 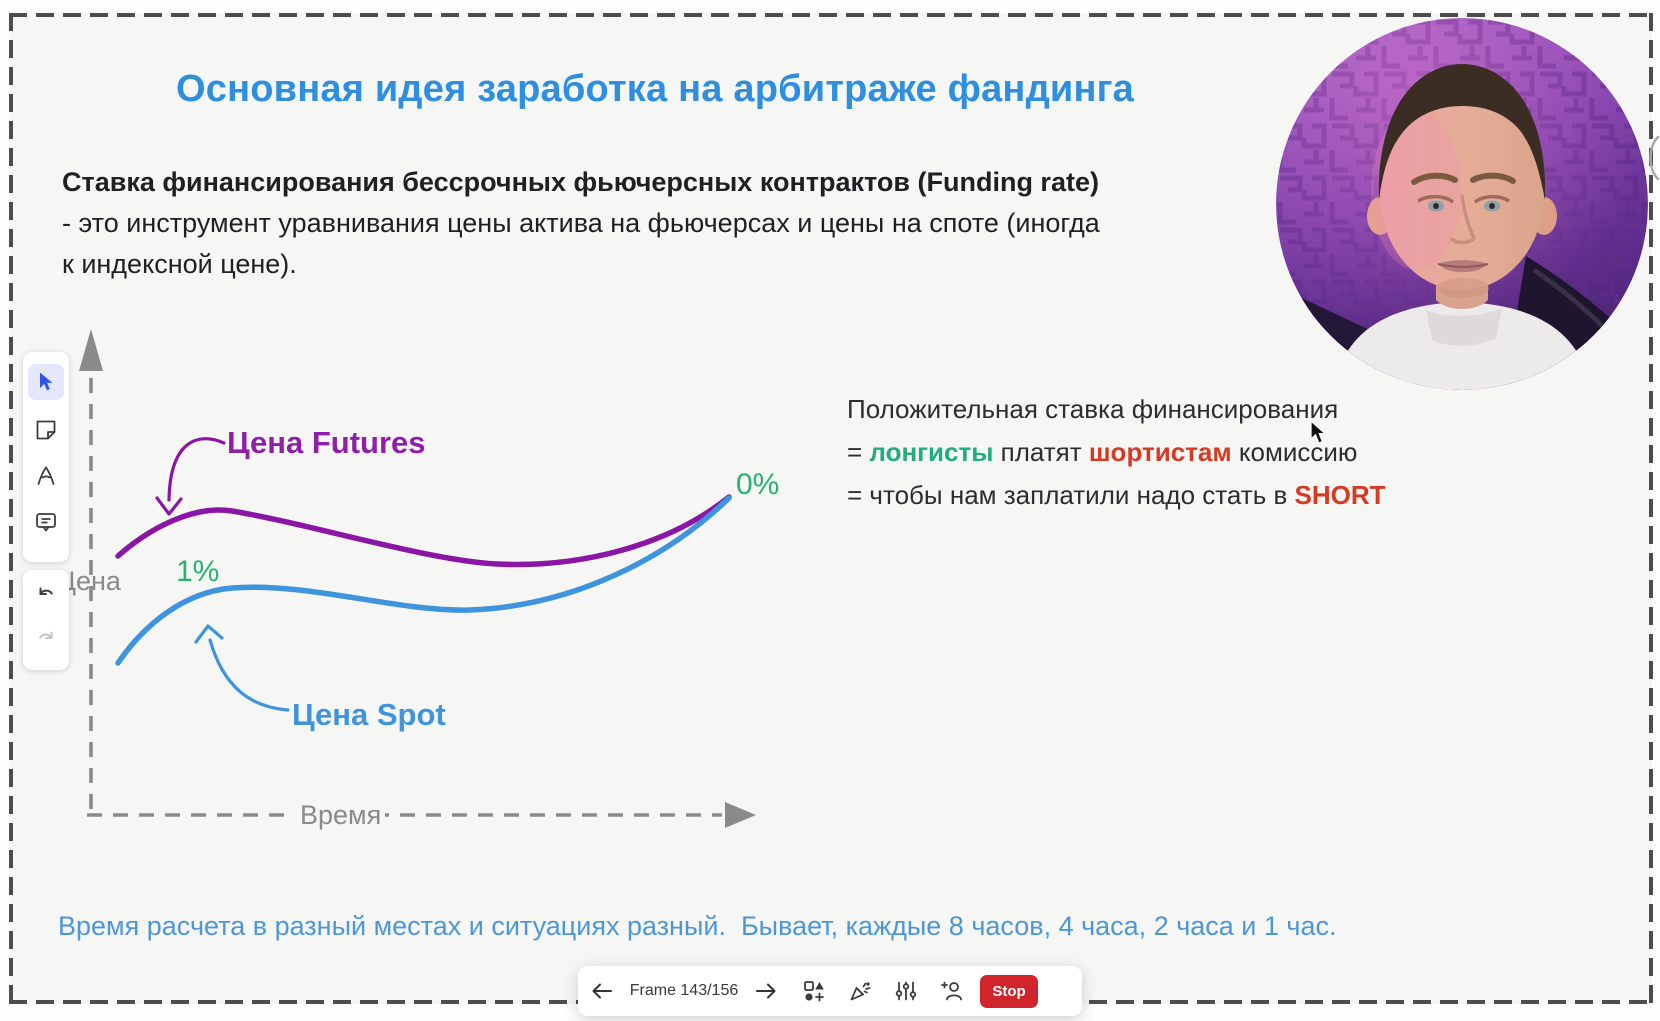 What do you see at coordinates (46, 591) in the screenshot?
I see `undo-icon` at bounding box center [46, 591].